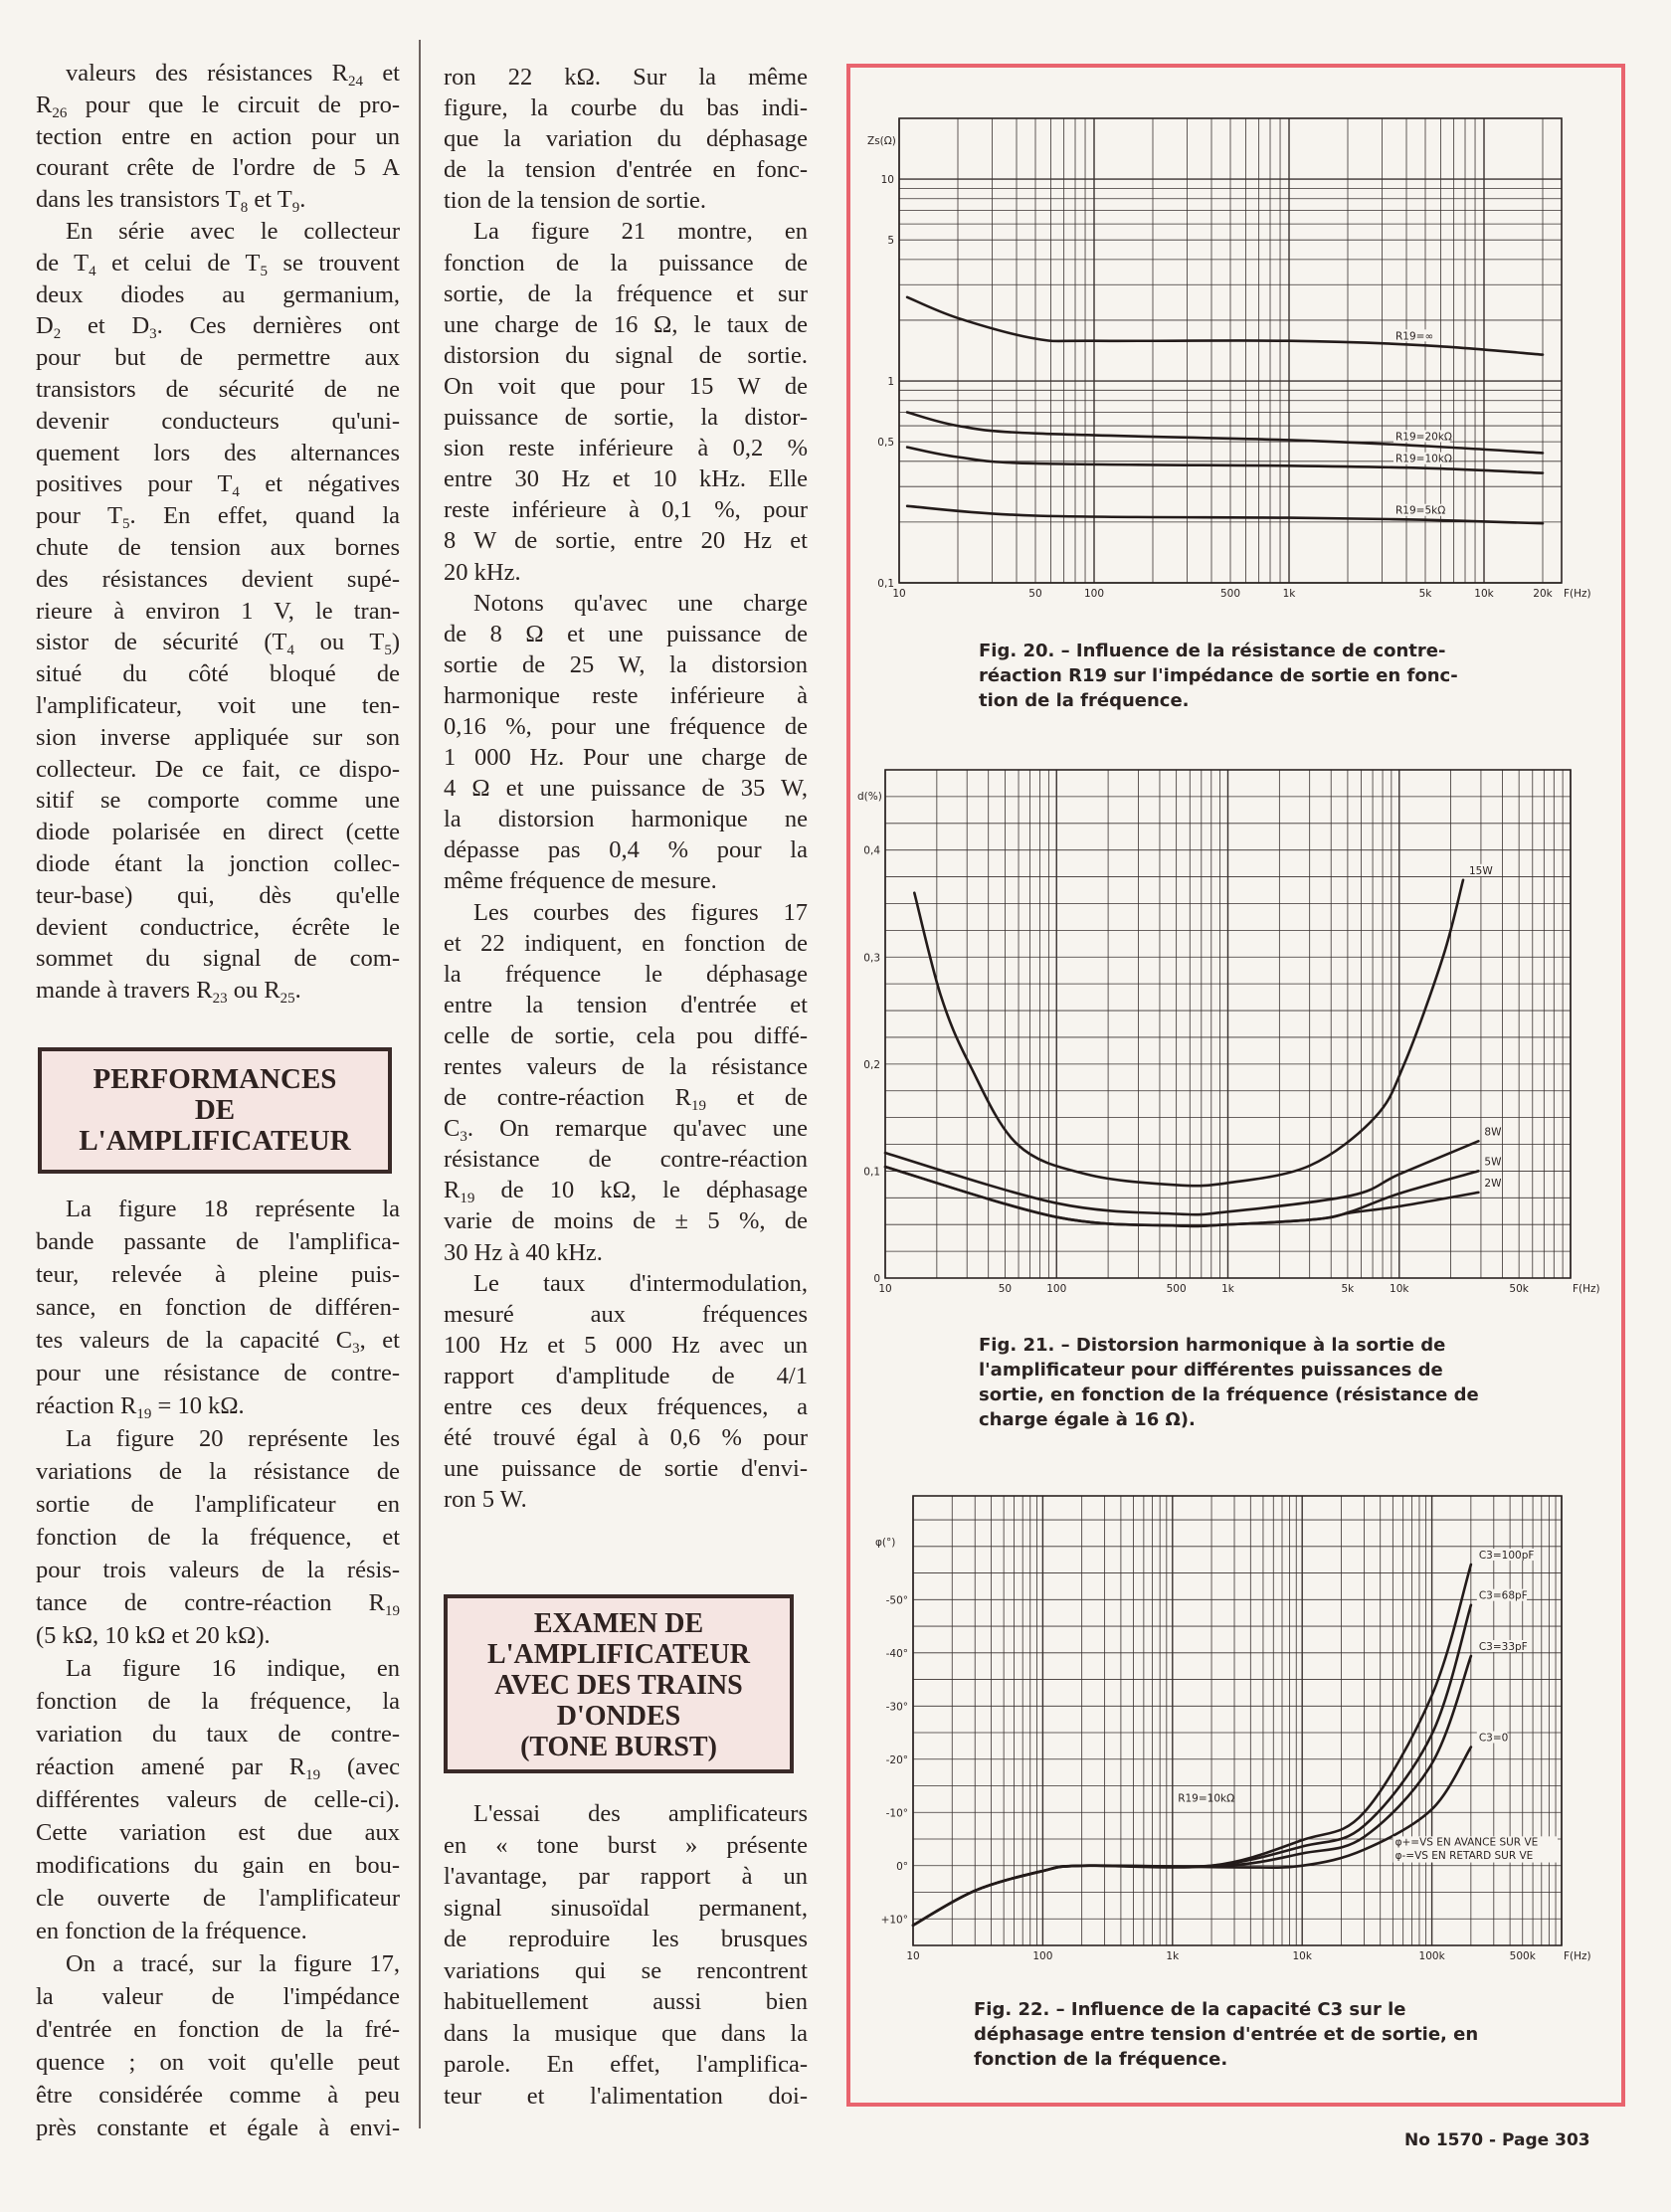 The width and height of the screenshot is (1671, 2212). I want to click on text-line: puissance de sortie, la distor-, so click(626, 418).